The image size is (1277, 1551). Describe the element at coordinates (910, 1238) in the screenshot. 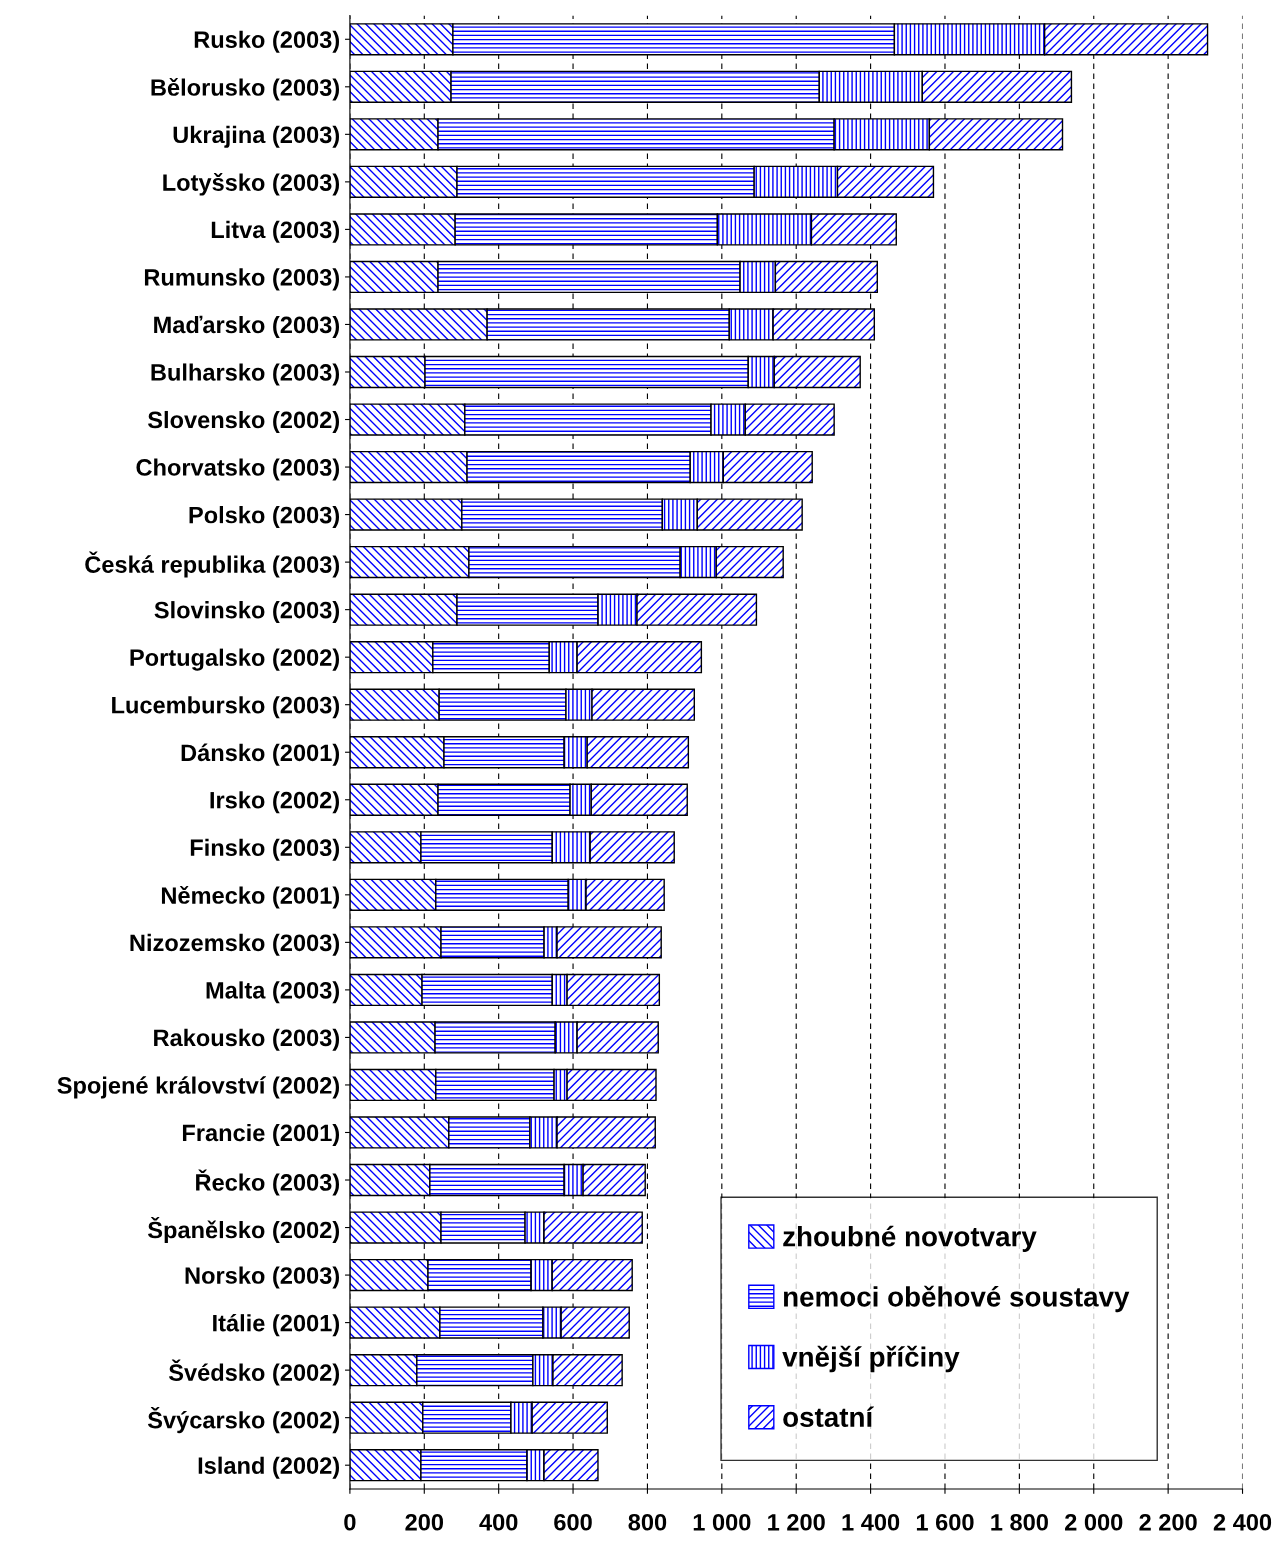

I see `legend-label: zhoubné novotvary` at that location.